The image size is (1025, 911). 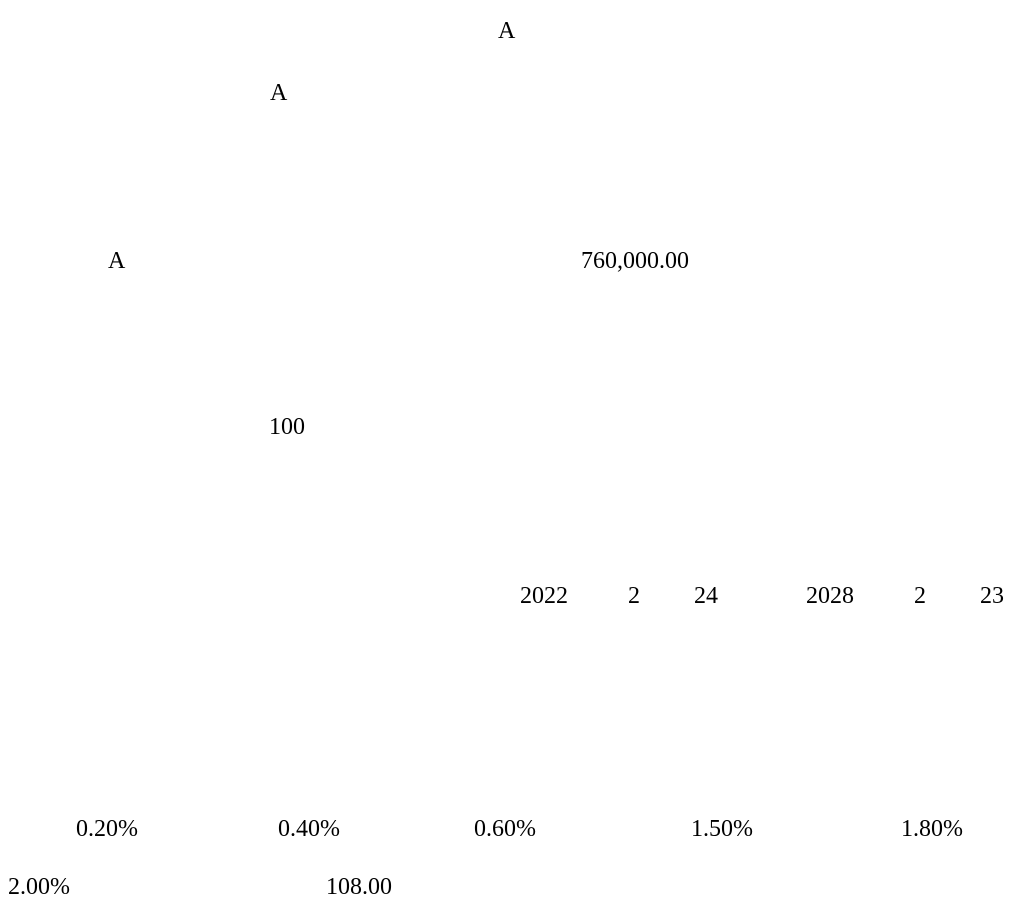 What do you see at coordinates (635, 261) in the screenshot?
I see `issue-amount: 760,000.00` at bounding box center [635, 261].